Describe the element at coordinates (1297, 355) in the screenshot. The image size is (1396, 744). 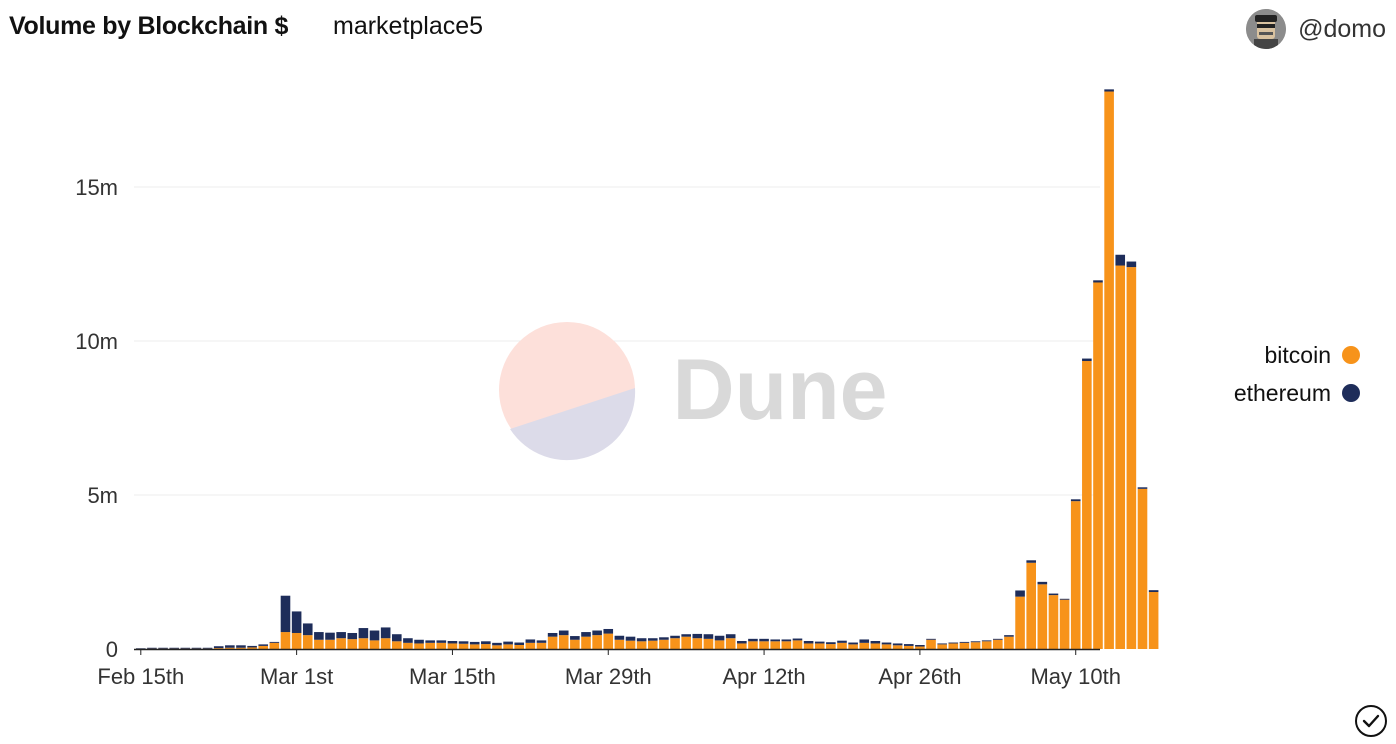
I see `legend-item-bitcoin: bitcoin` at that location.